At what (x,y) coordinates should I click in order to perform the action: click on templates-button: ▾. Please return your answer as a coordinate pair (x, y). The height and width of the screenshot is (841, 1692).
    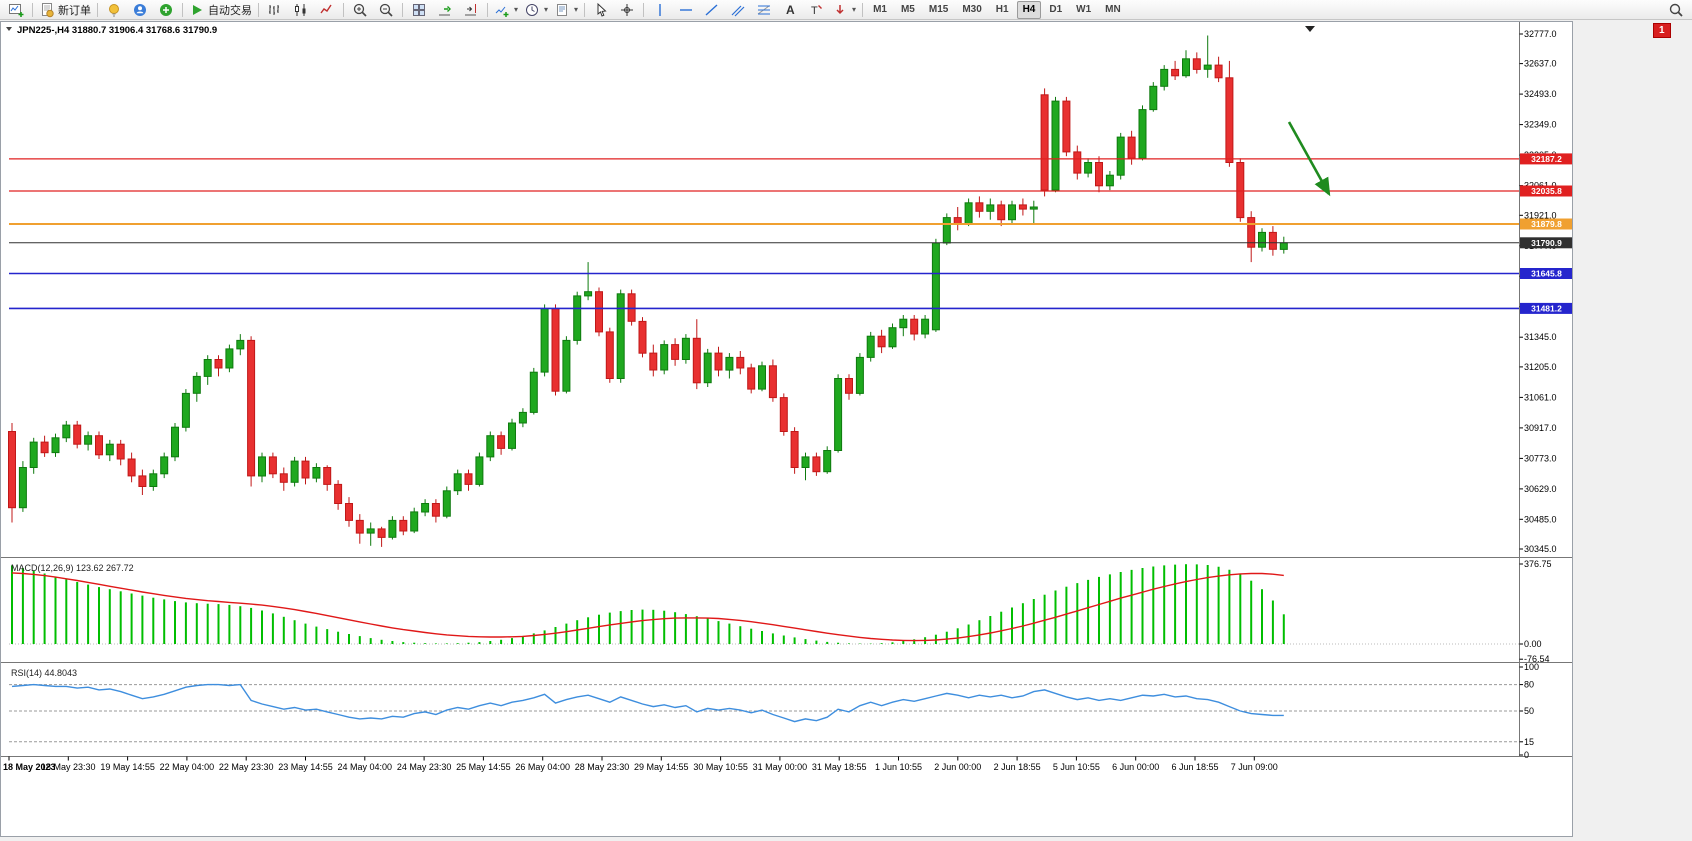
    Looking at the image, I should click on (566, 10).